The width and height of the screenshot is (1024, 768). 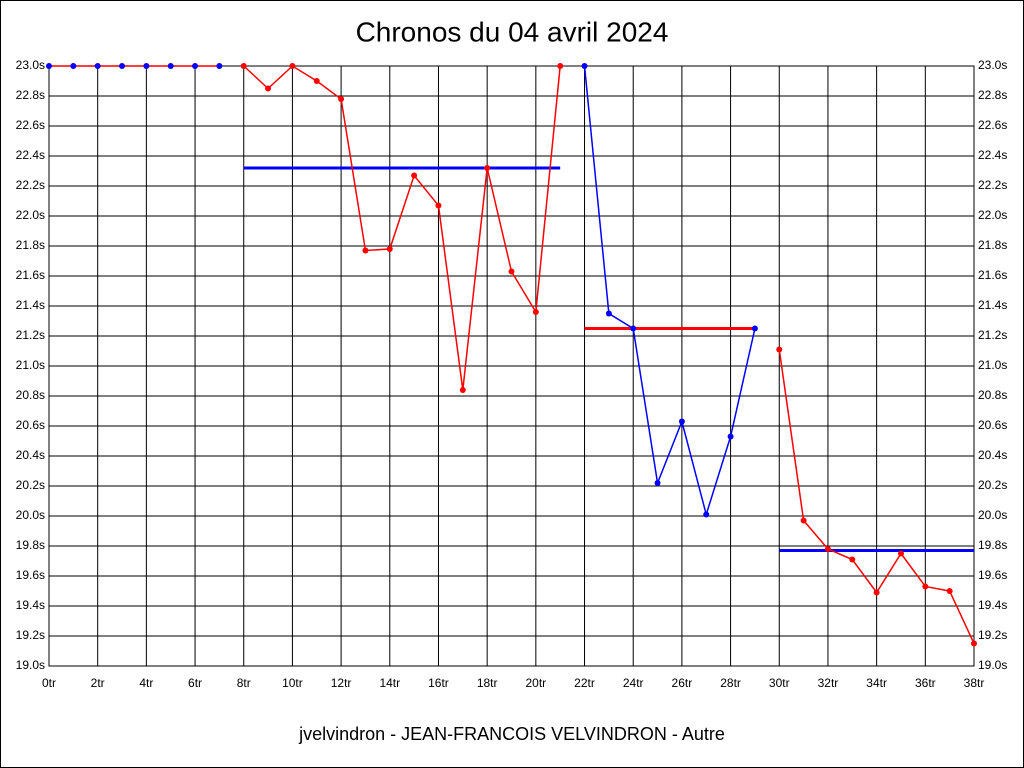 What do you see at coordinates (30, 275) in the screenshot?
I see `y-tick-label: 21.6s` at bounding box center [30, 275].